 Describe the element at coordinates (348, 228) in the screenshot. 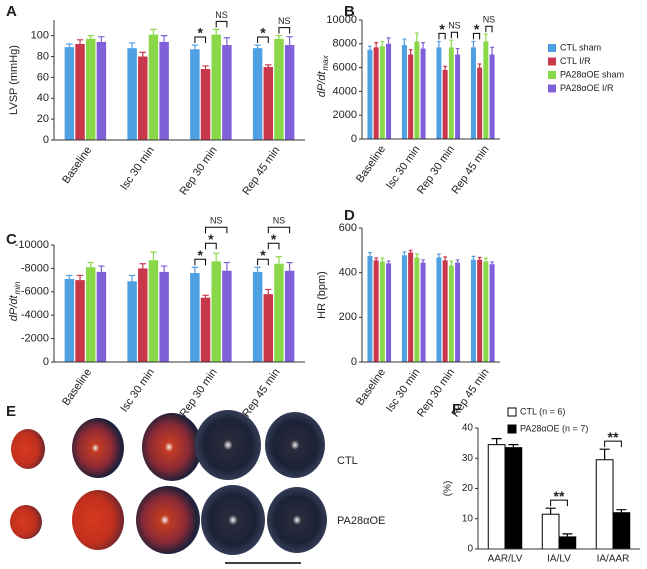

I see `y-tick-label: 600` at that location.